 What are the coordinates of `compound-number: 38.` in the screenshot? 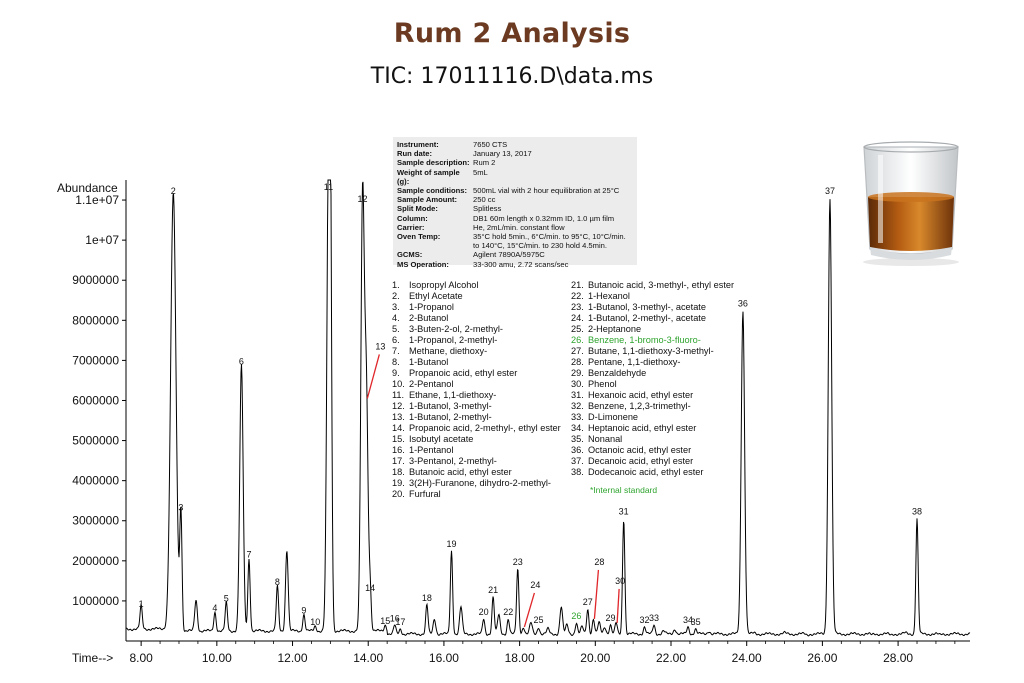 It's located at (577, 472).